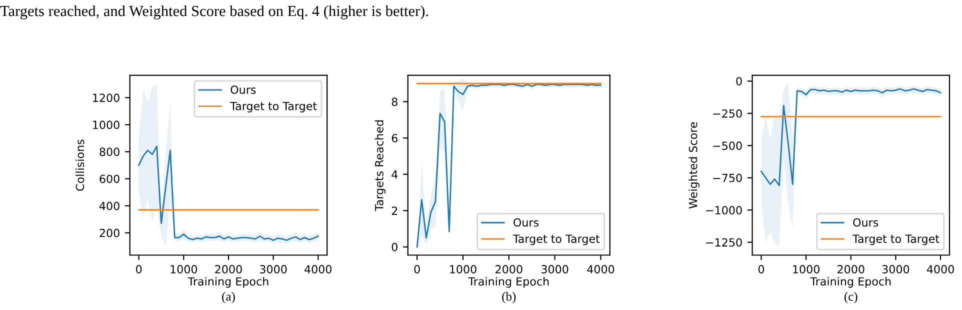 The height and width of the screenshot is (310, 962). What do you see at coordinates (395, 210) in the screenshot?
I see `y-tick-label: 2` at bounding box center [395, 210].